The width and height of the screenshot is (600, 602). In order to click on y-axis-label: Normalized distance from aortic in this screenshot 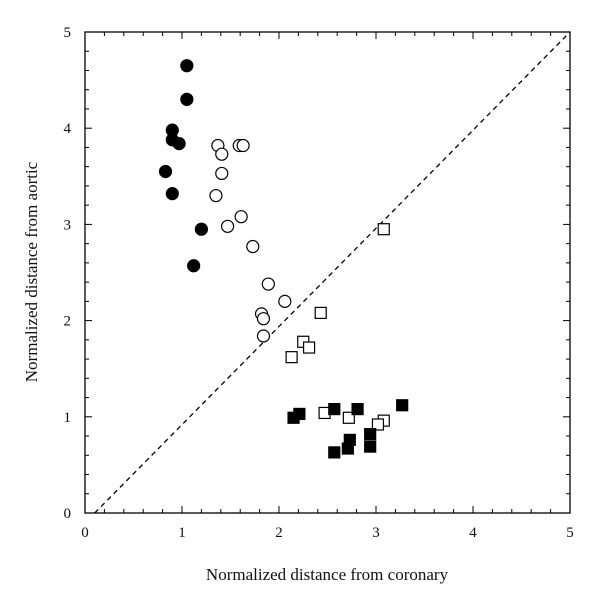, I will do `click(31, 271)`.